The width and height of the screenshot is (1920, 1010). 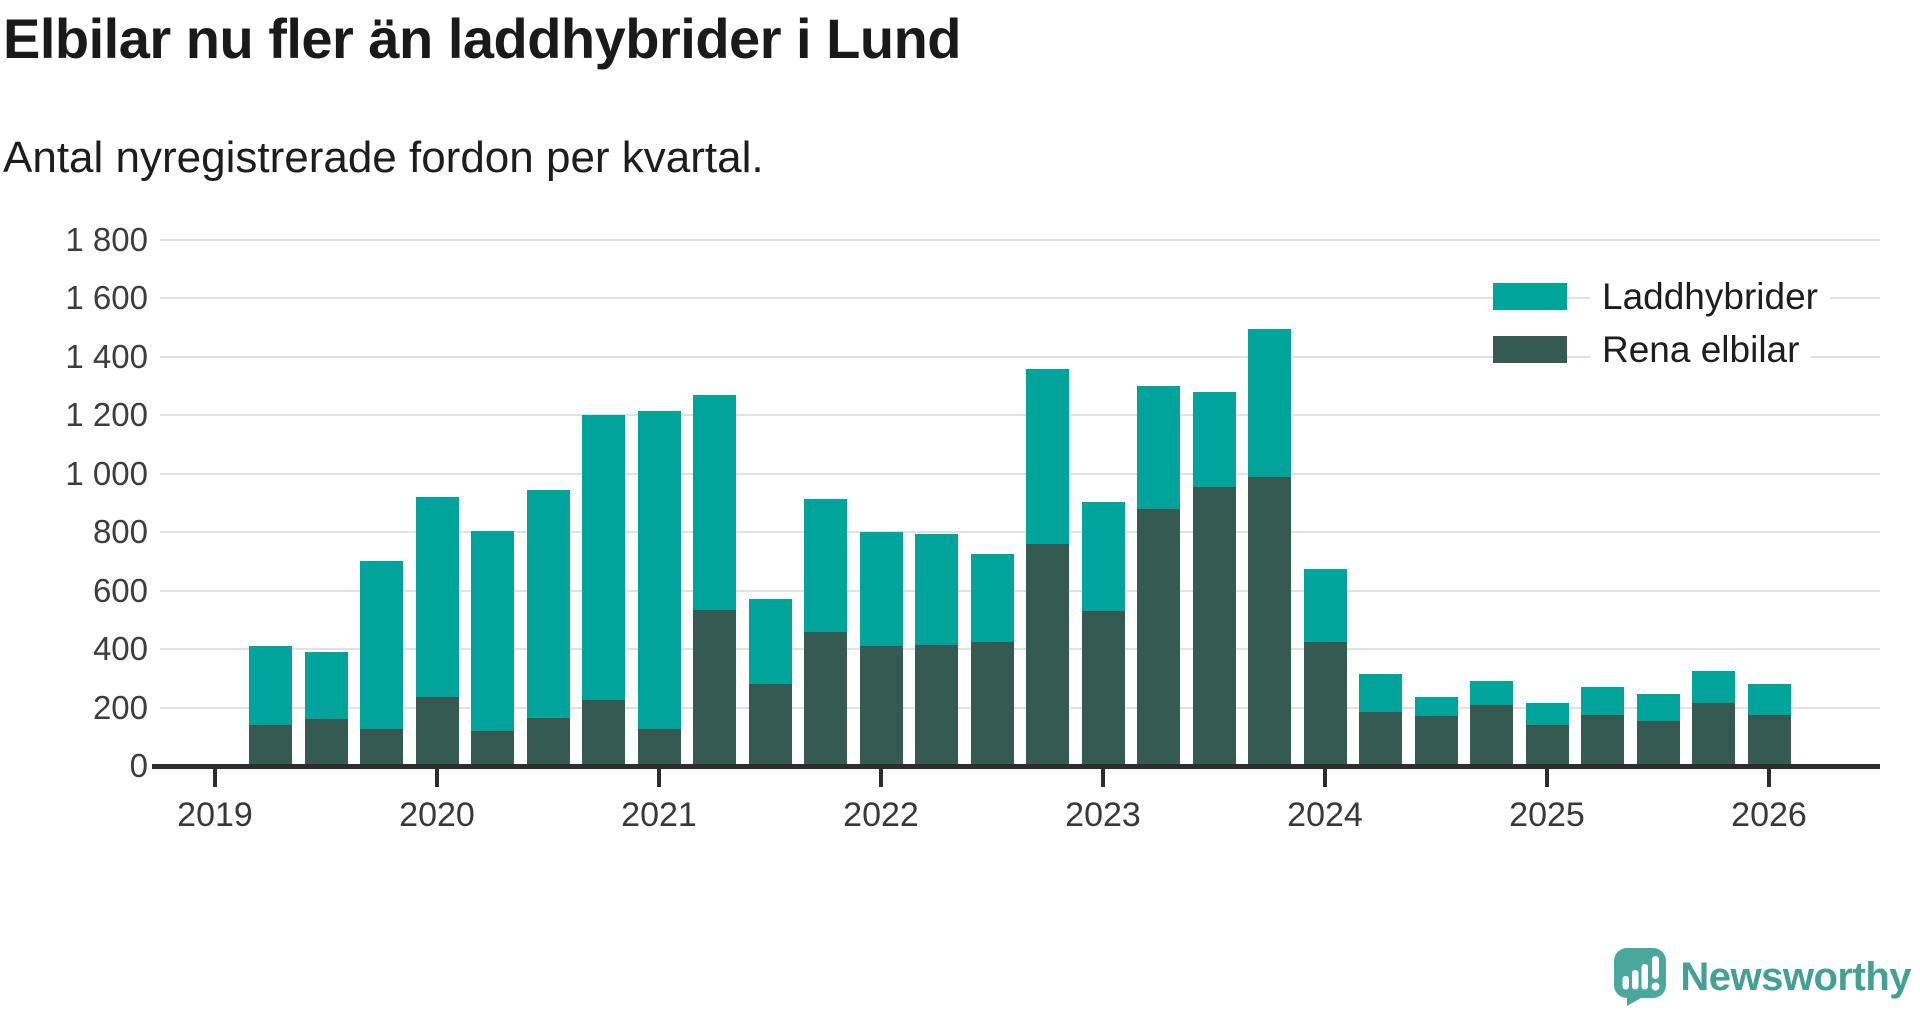 I want to click on y-tick-label-400: 400, so click(x=120, y=649).